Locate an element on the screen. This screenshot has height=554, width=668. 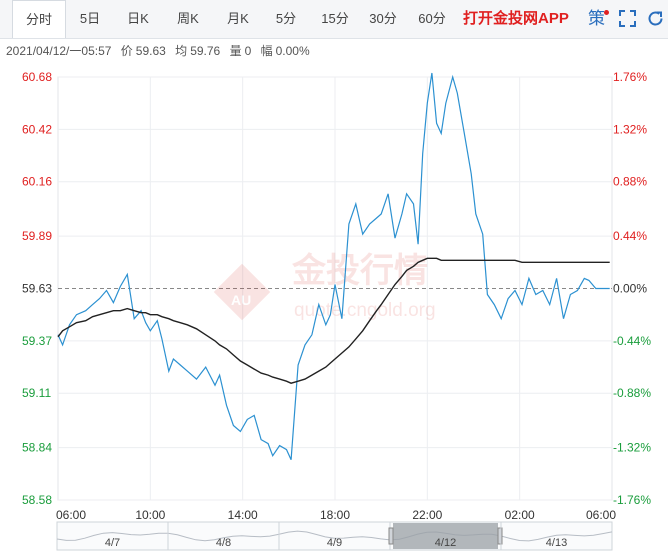
tab-60min: 60分 is located at coordinates (432, 18).